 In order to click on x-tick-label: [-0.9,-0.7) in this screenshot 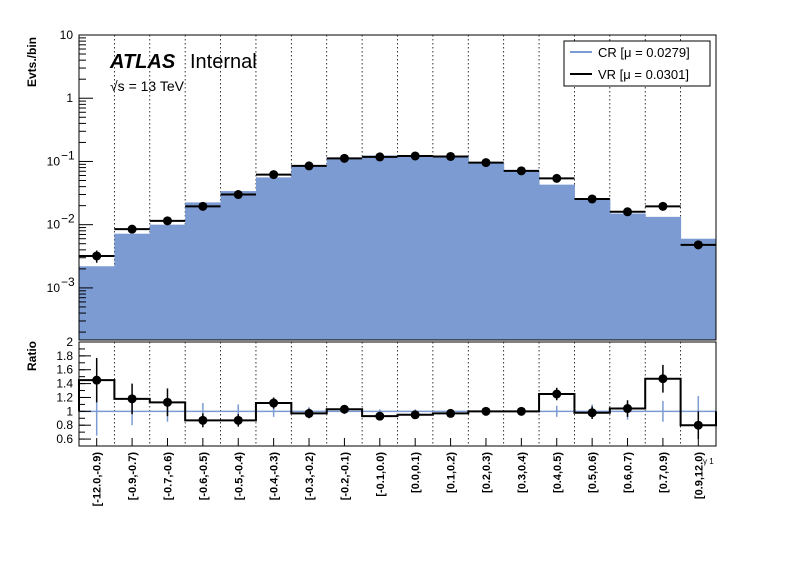, I will do `click(133, 476)`.